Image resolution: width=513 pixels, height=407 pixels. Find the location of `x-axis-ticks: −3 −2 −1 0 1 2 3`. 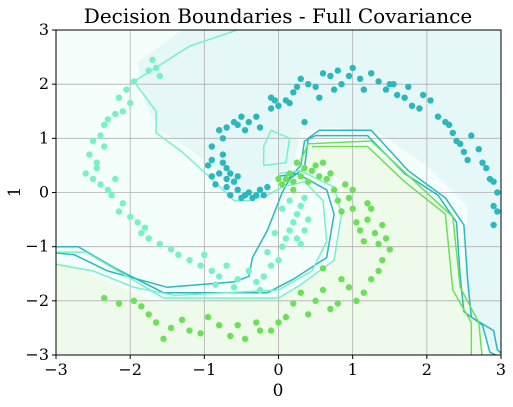

x-axis-ticks: −3 −2 −1 0 1 2 3 is located at coordinates (275, 367).